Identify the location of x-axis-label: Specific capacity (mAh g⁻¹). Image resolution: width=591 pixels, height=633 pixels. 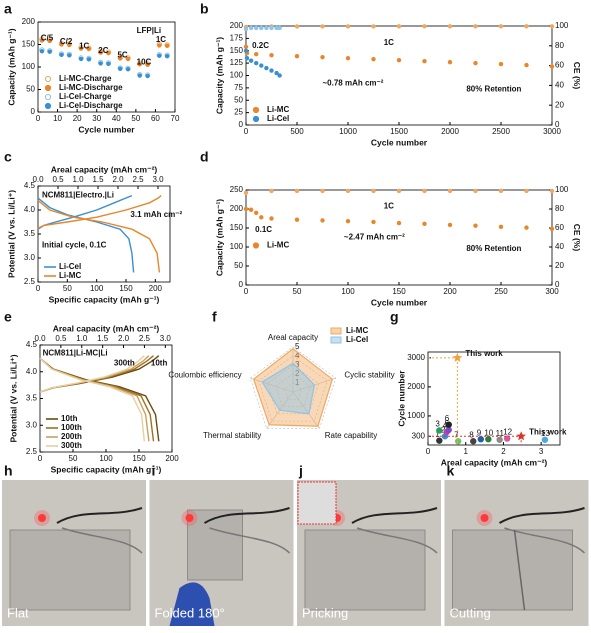
(104, 299).